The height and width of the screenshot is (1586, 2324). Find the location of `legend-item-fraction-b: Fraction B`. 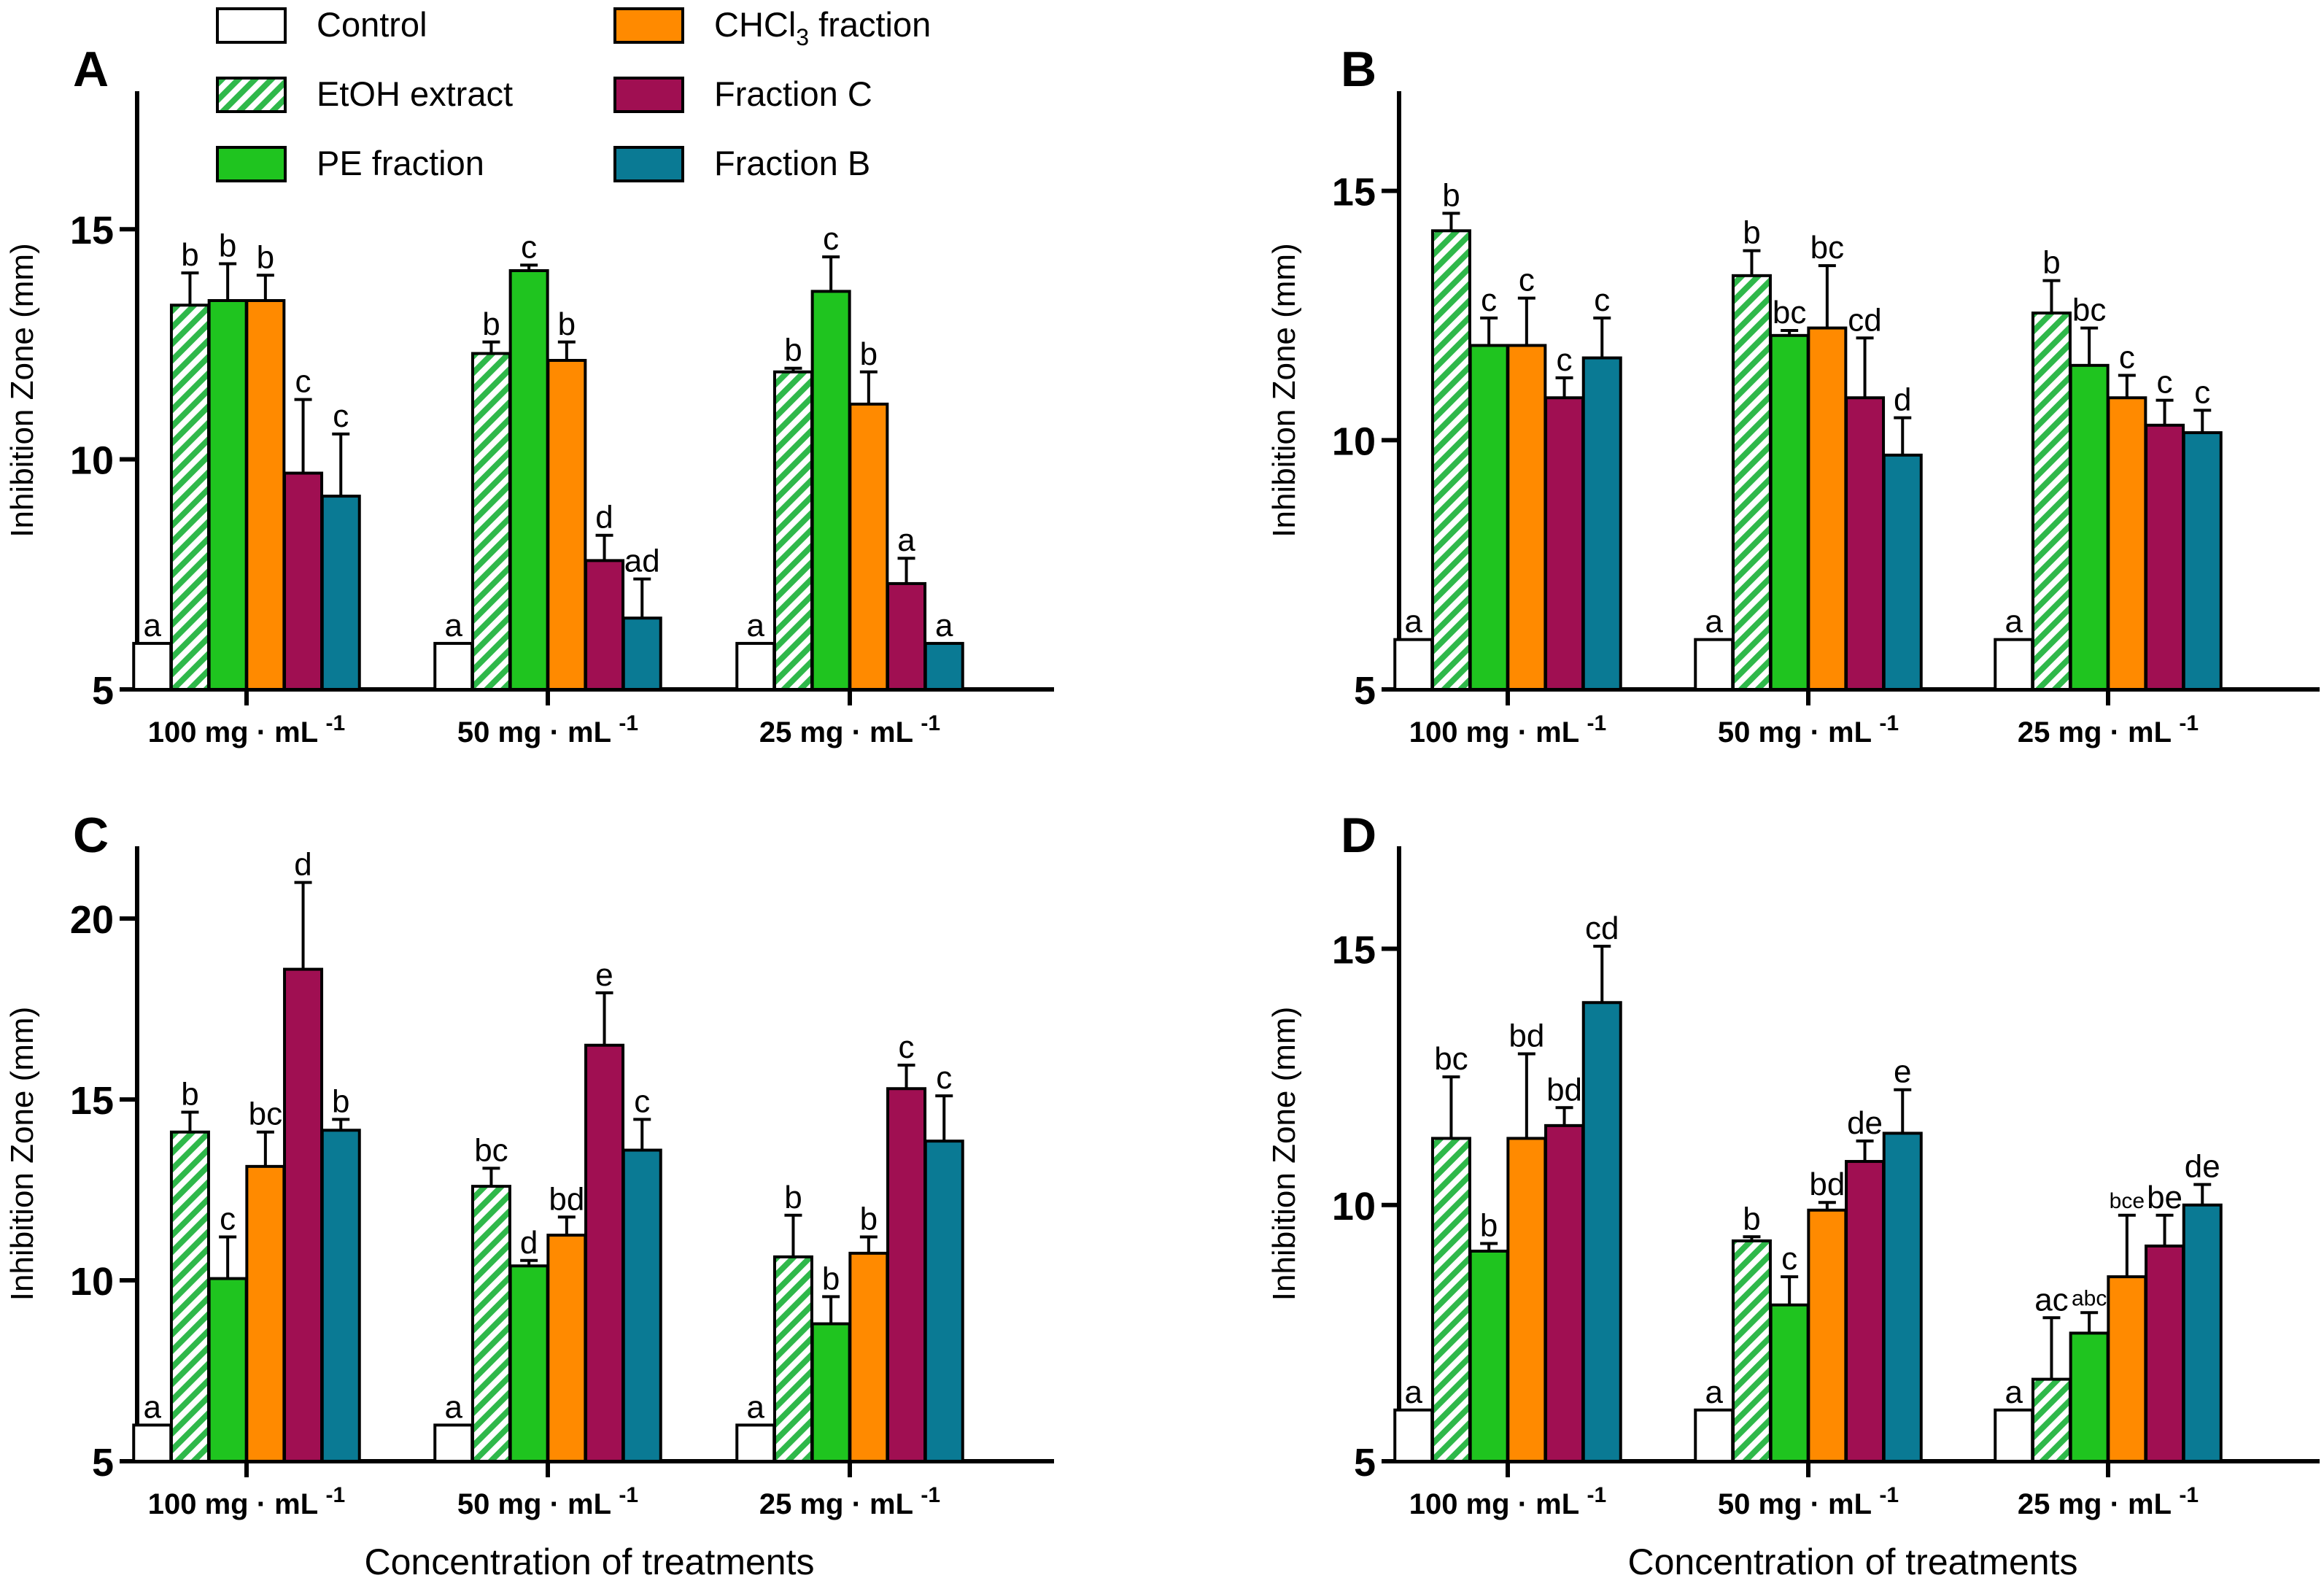

legend-item-fraction-b: Fraction B is located at coordinates (741, 163).